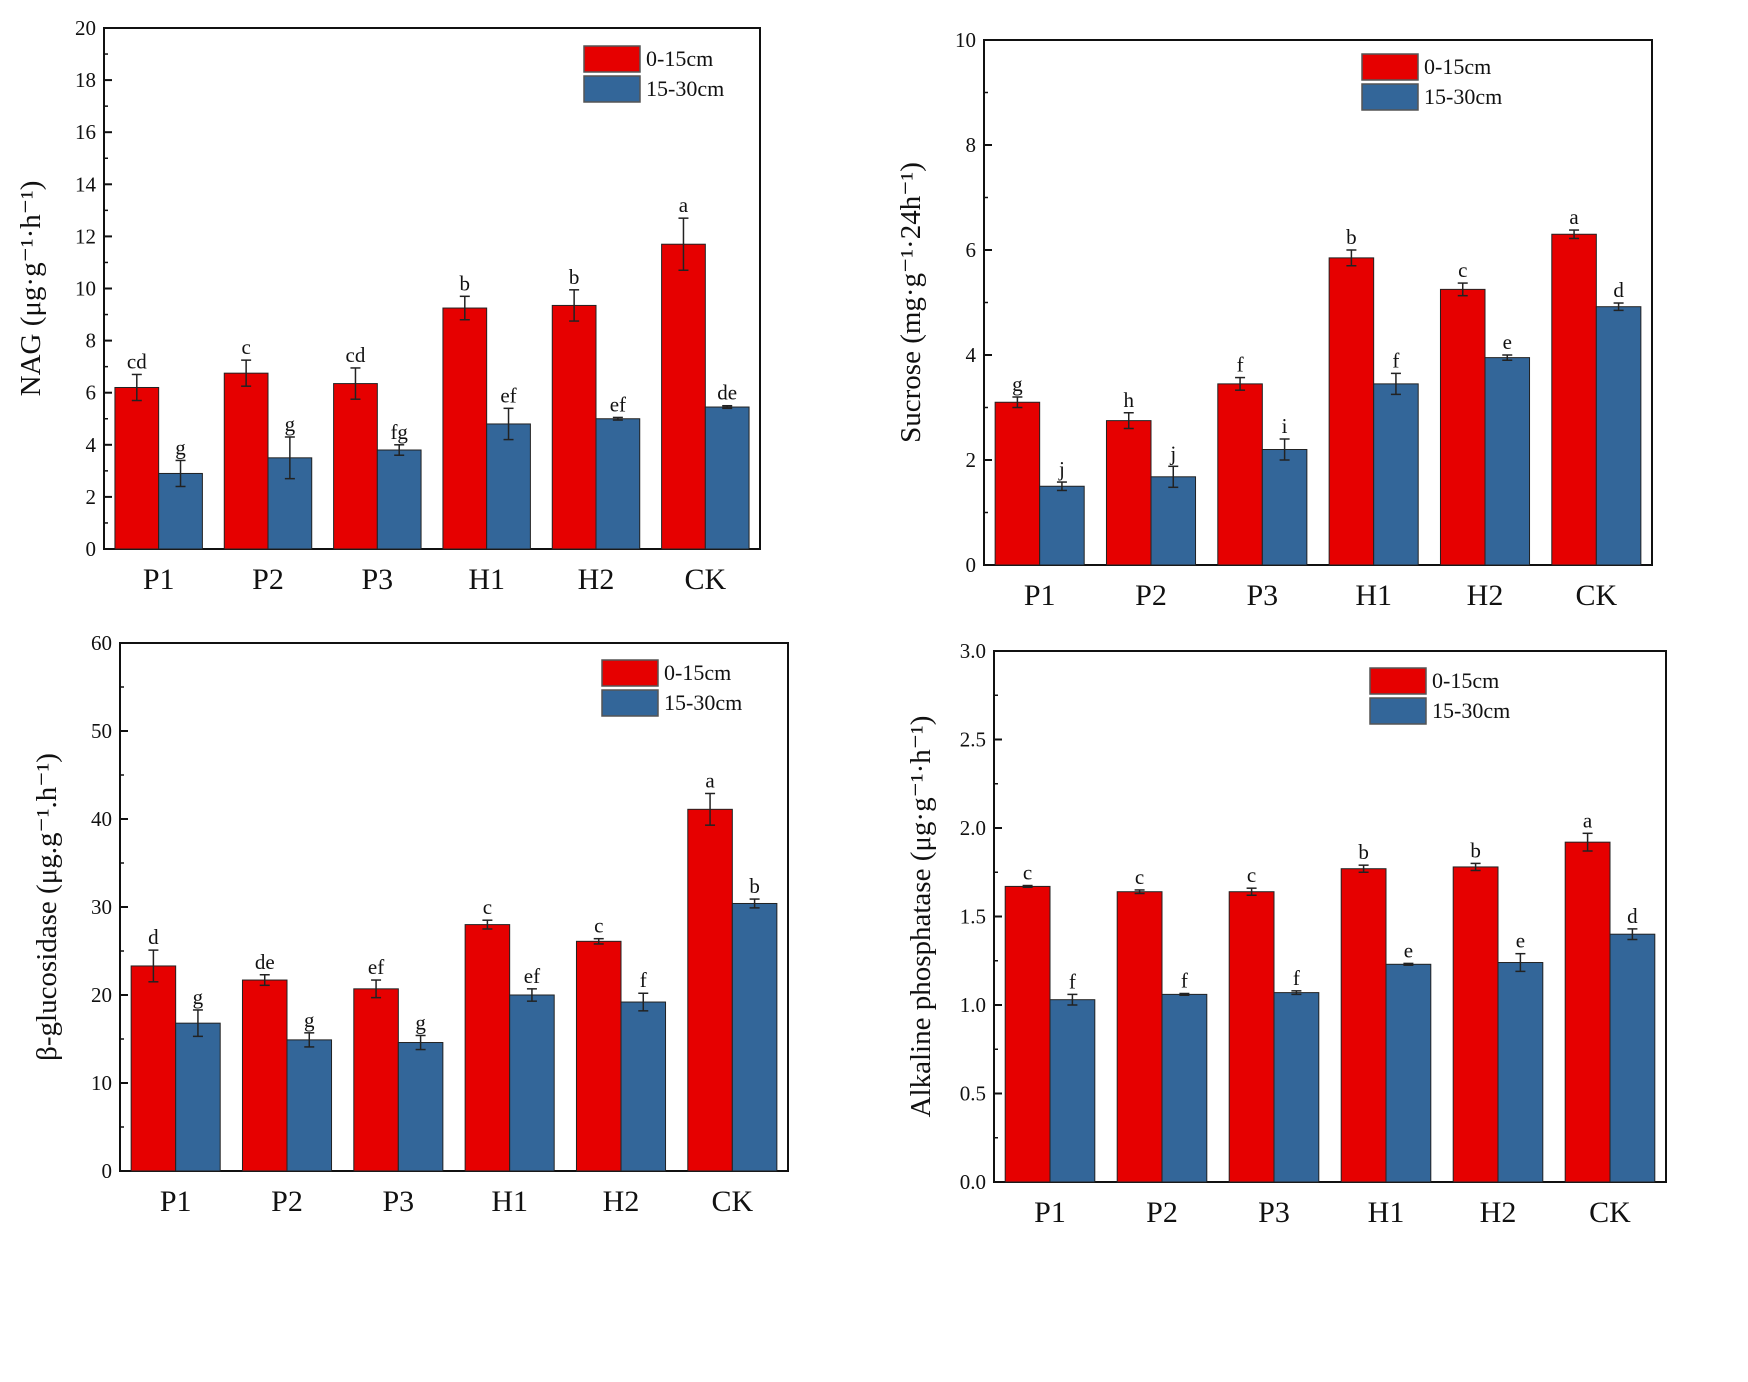 This screenshot has width=1748, height=1382. What do you see at coordinates (921, 917) in the screenshot?
I see `y-axis-label: Alkaline phosphatase (μg·g⁻¹·h⁻¹)` at bounding box center [921, 917].